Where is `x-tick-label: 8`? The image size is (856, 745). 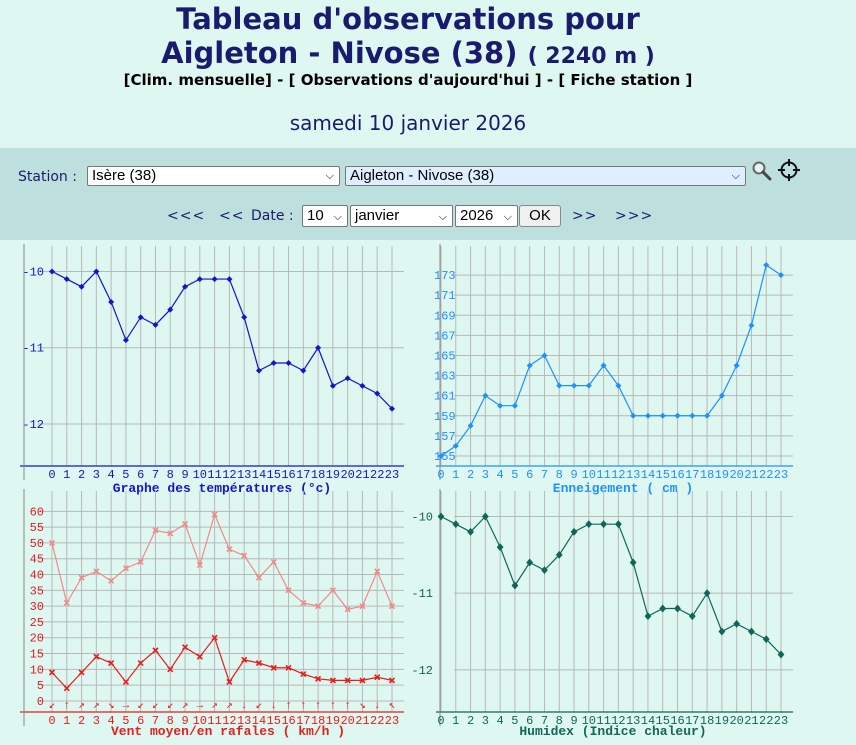
x-tick-label: 8 is located at coordinates (170, 475).